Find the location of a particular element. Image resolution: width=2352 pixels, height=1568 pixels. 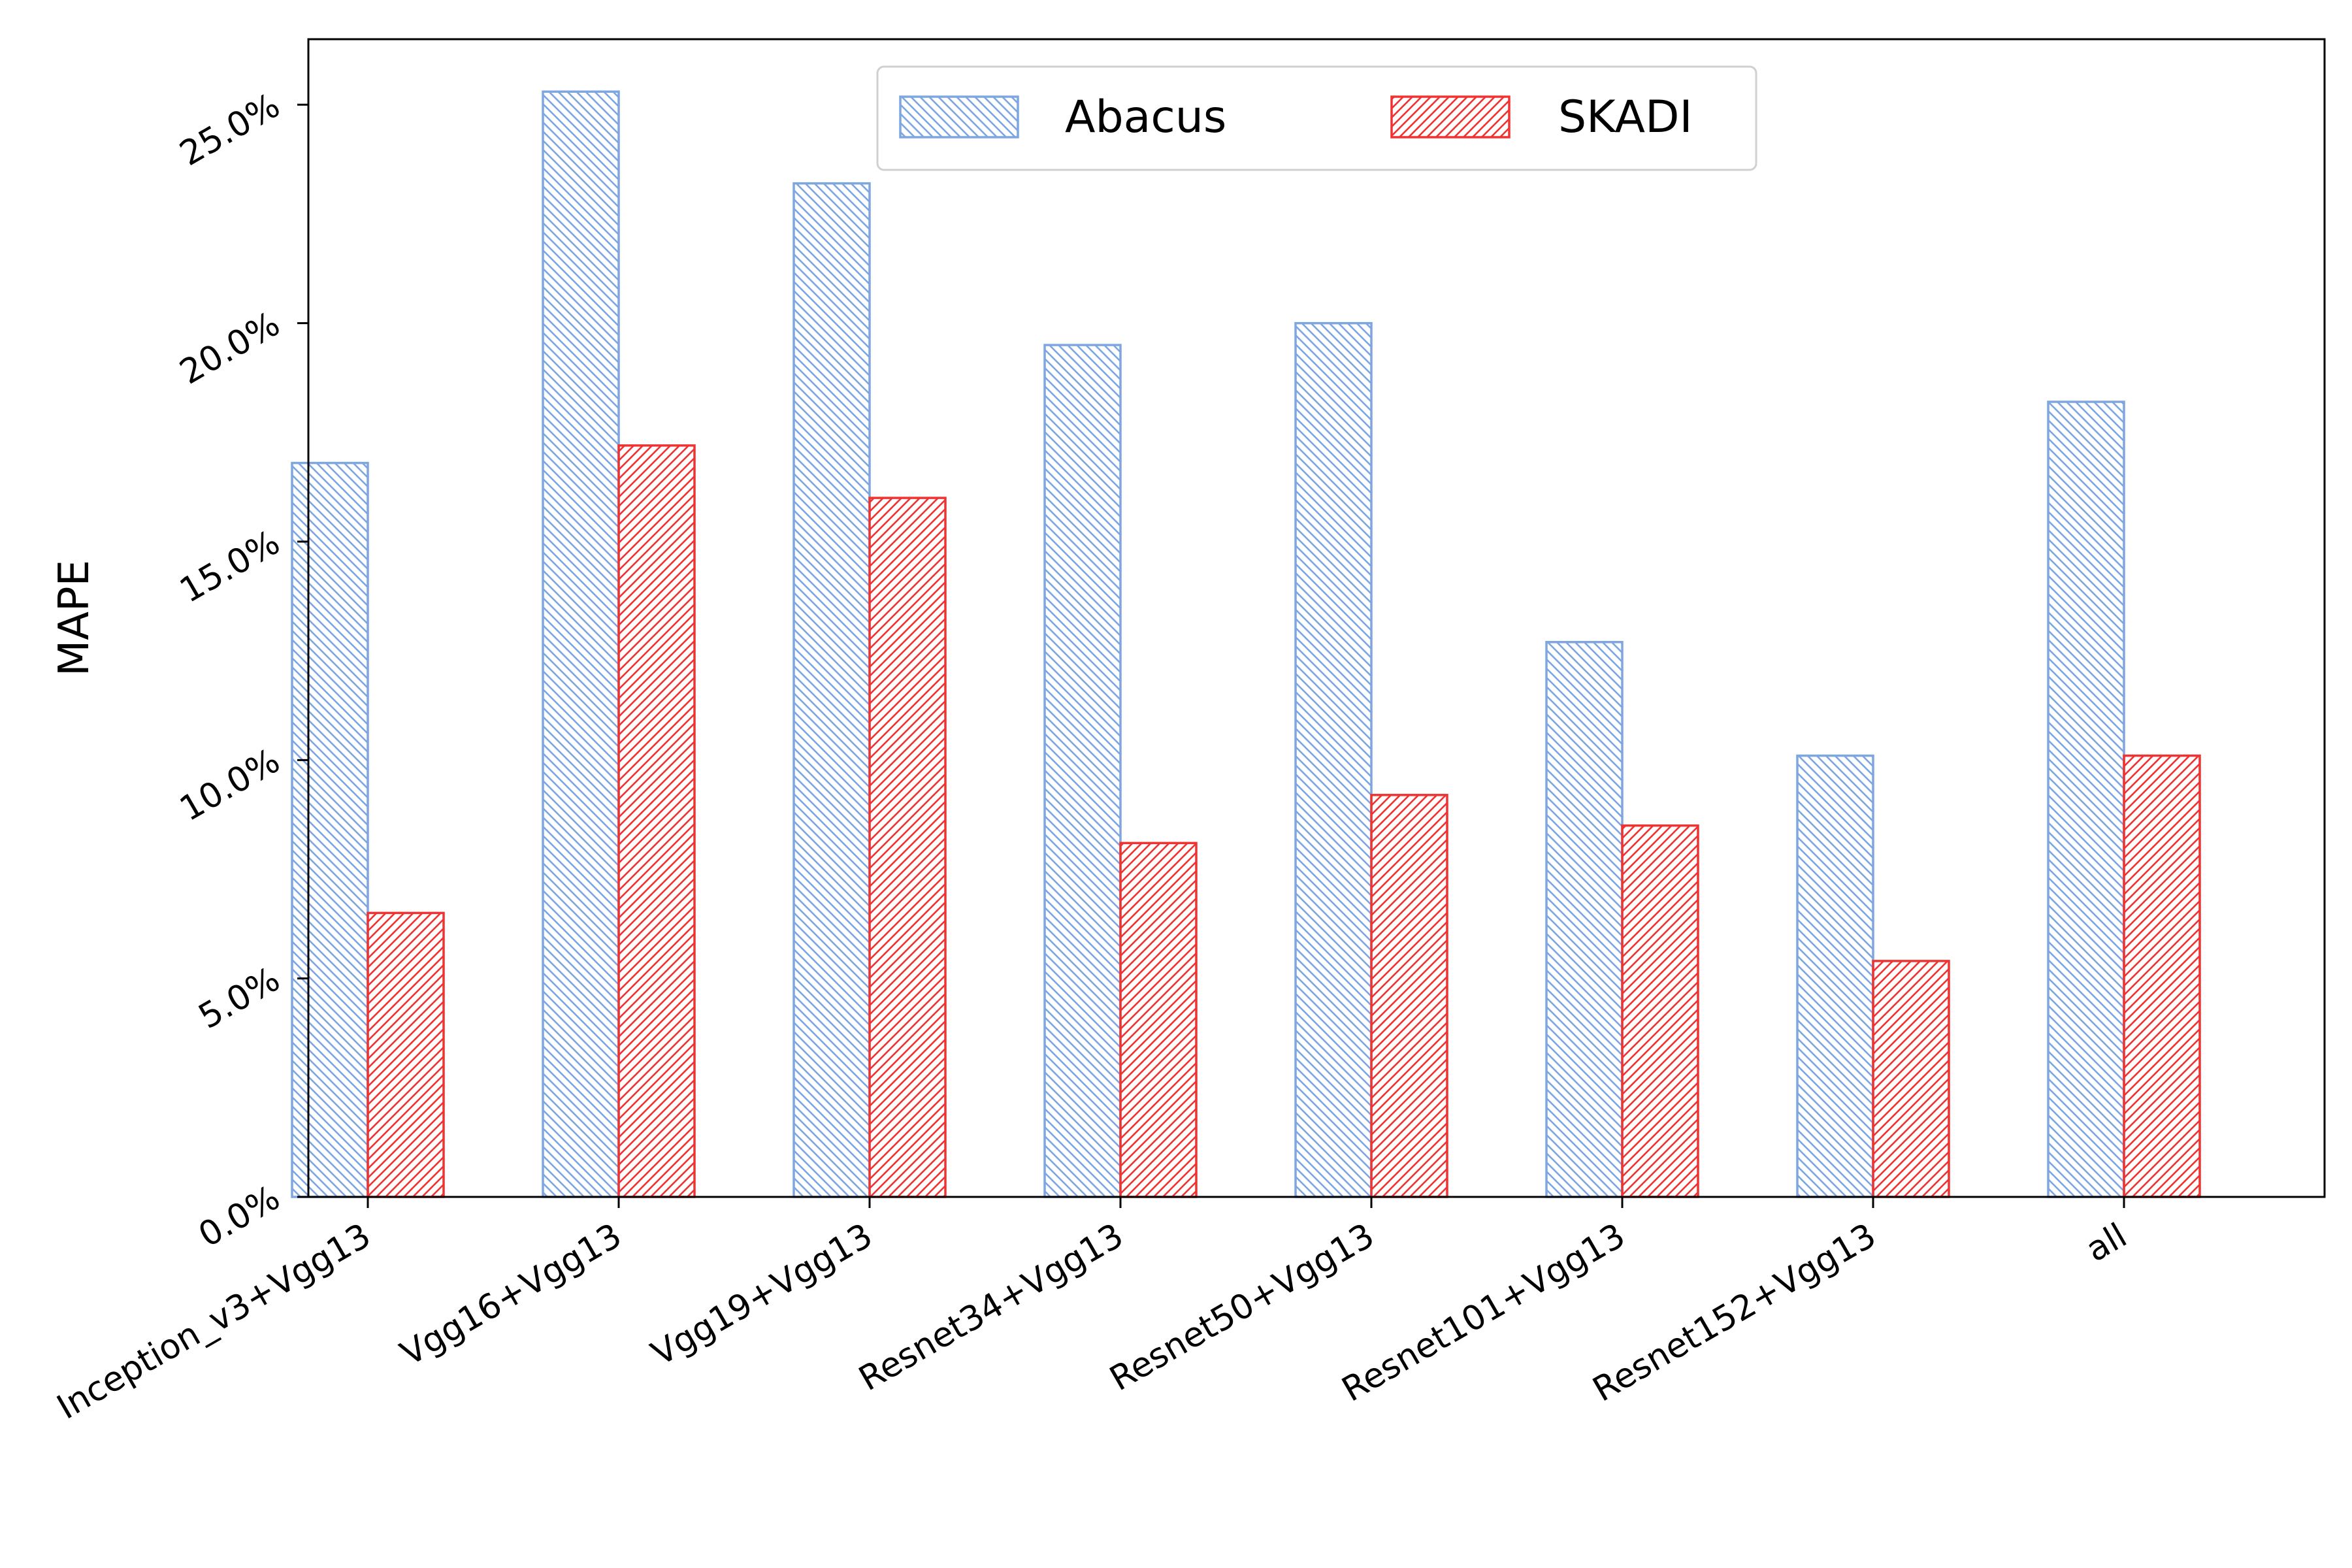

x-tick-label: Resnet50+Vgg13 is located at coordinates (1242, 1307).